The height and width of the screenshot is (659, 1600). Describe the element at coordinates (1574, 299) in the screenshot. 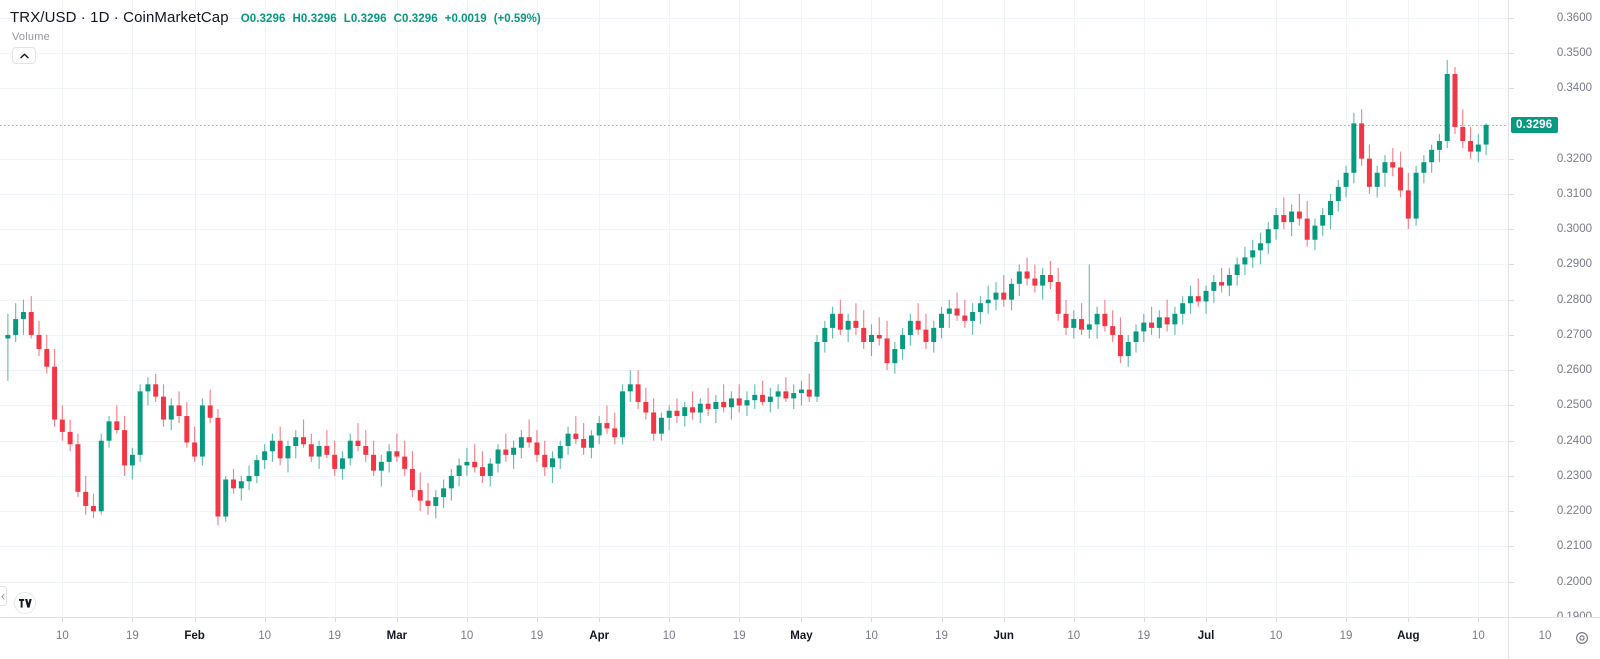

I see `price-tick-label: 0.2800` at that location.